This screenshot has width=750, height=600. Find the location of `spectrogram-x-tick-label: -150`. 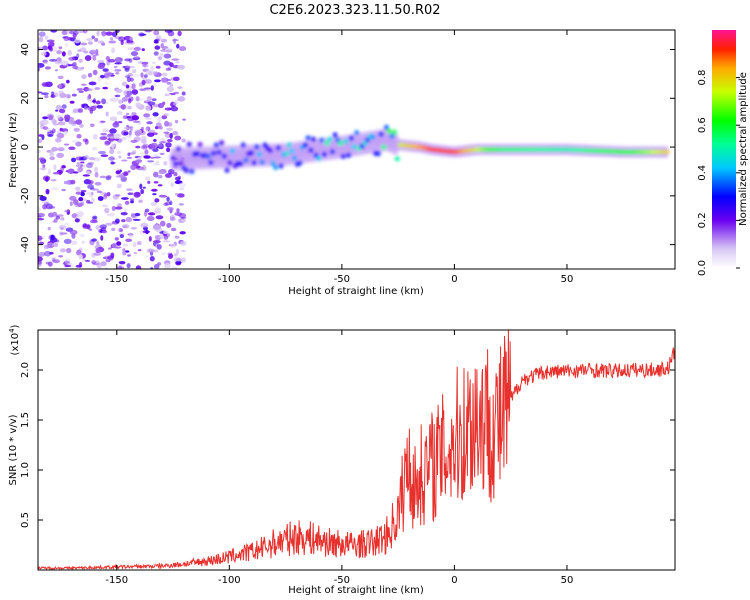

spectrogram-x-tick-label: -150 is located at coordinates (116, 279).